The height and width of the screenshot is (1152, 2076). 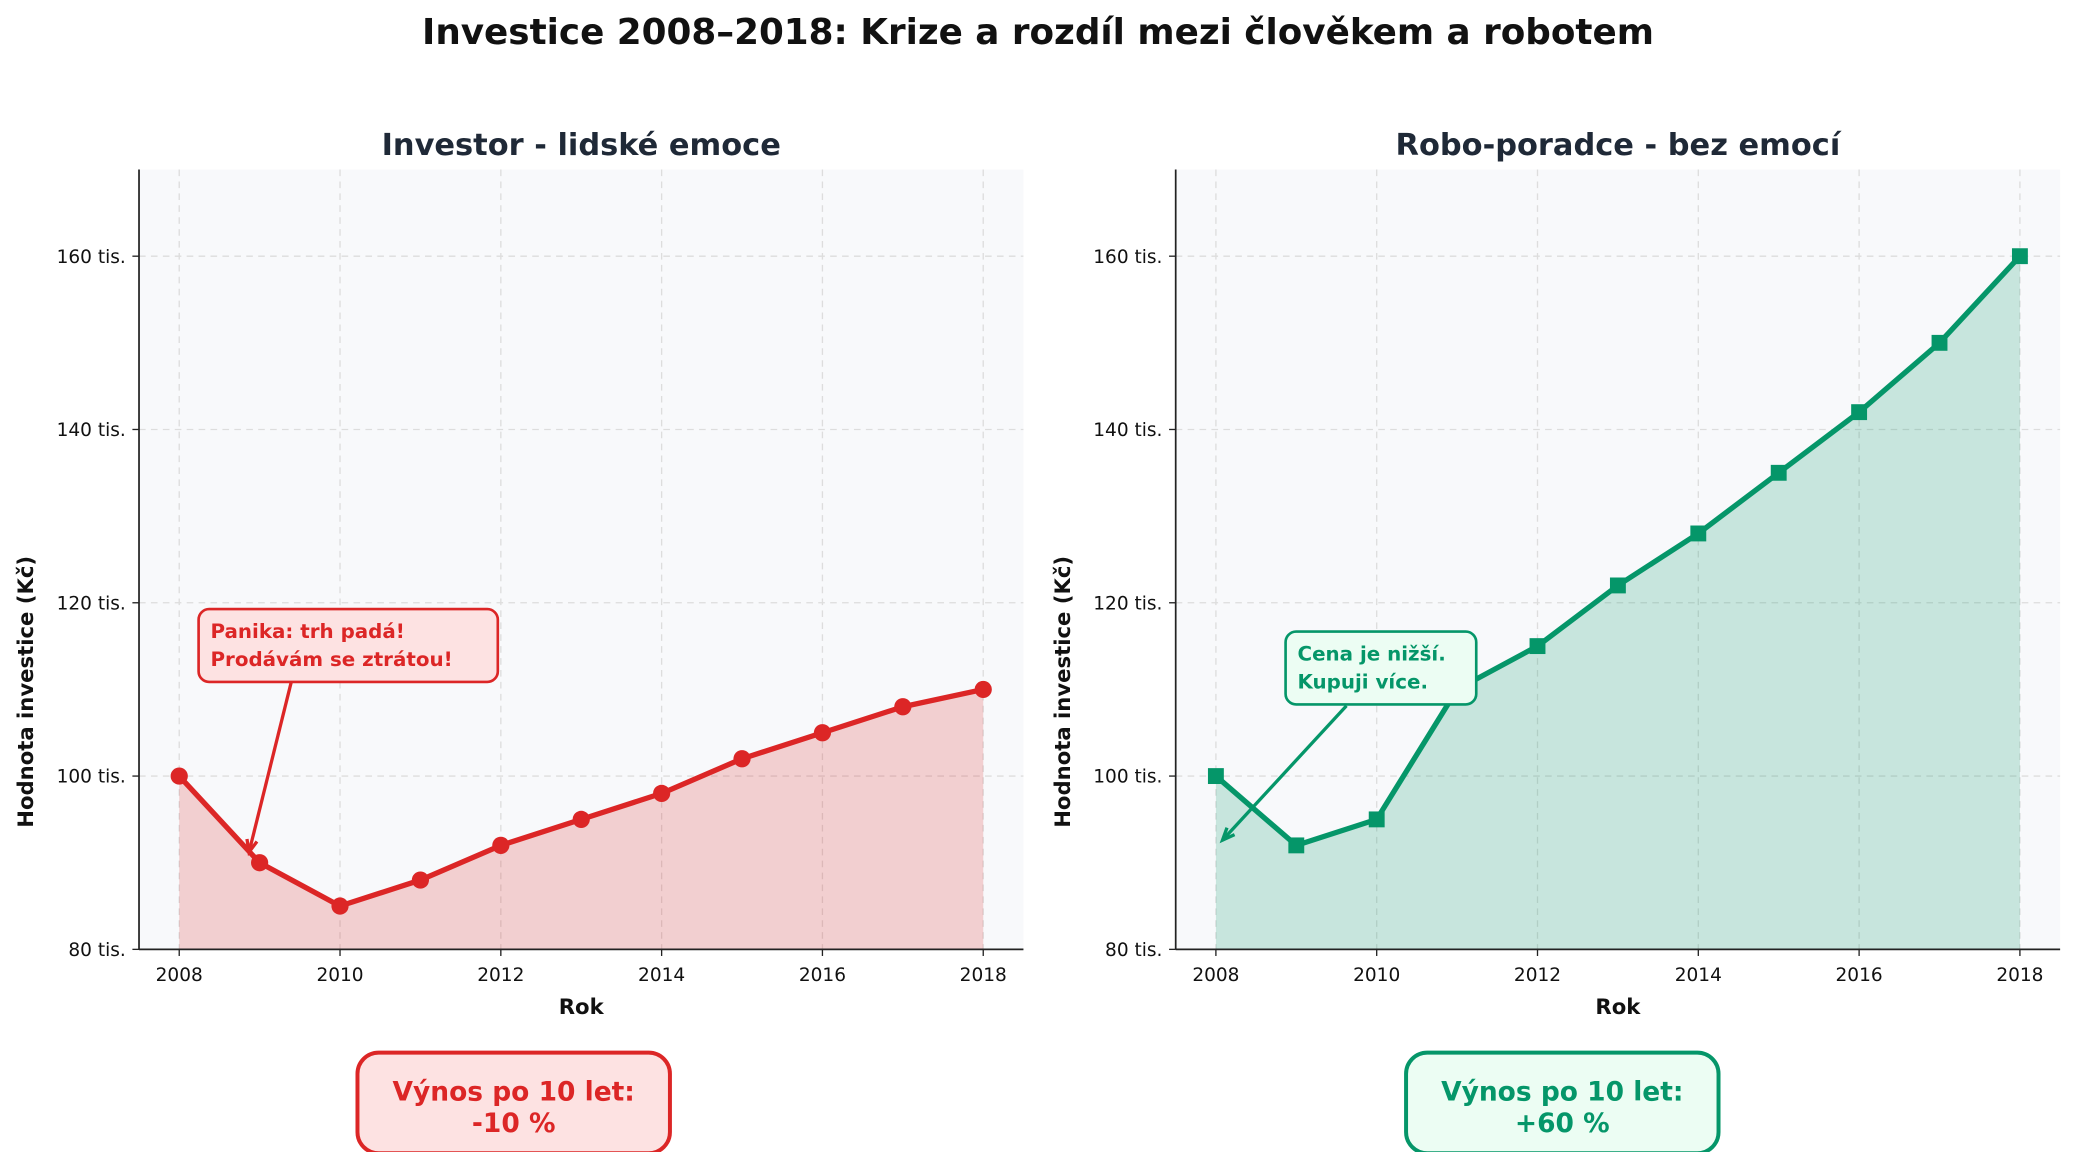 What do you see at coordinates (1362, 682) in the screenshot?
I see `annotation-text: Kupuji více.` at bounding box center [1362, 682].